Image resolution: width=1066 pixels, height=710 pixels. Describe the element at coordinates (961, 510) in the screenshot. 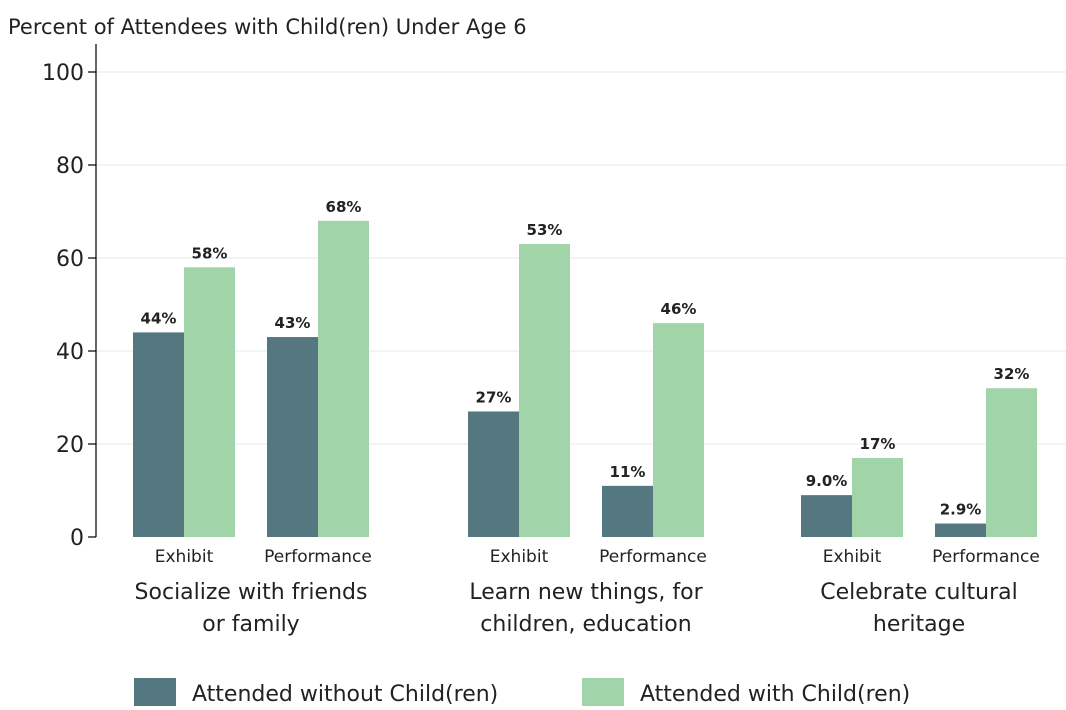

I see `bar-value-label: 2.9%` at that location.